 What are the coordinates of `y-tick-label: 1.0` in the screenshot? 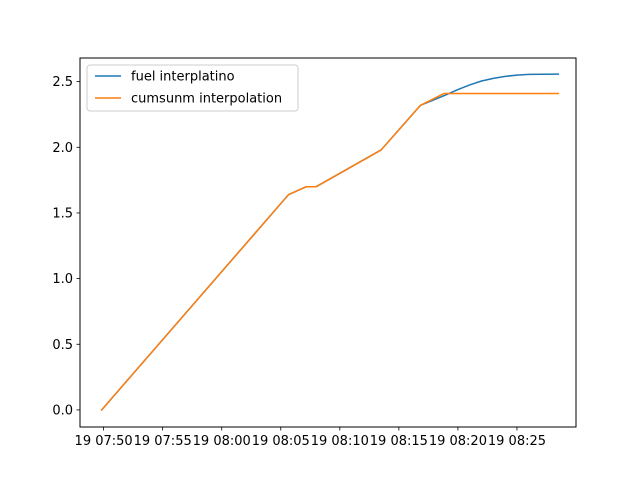 It's located at (62, 279).